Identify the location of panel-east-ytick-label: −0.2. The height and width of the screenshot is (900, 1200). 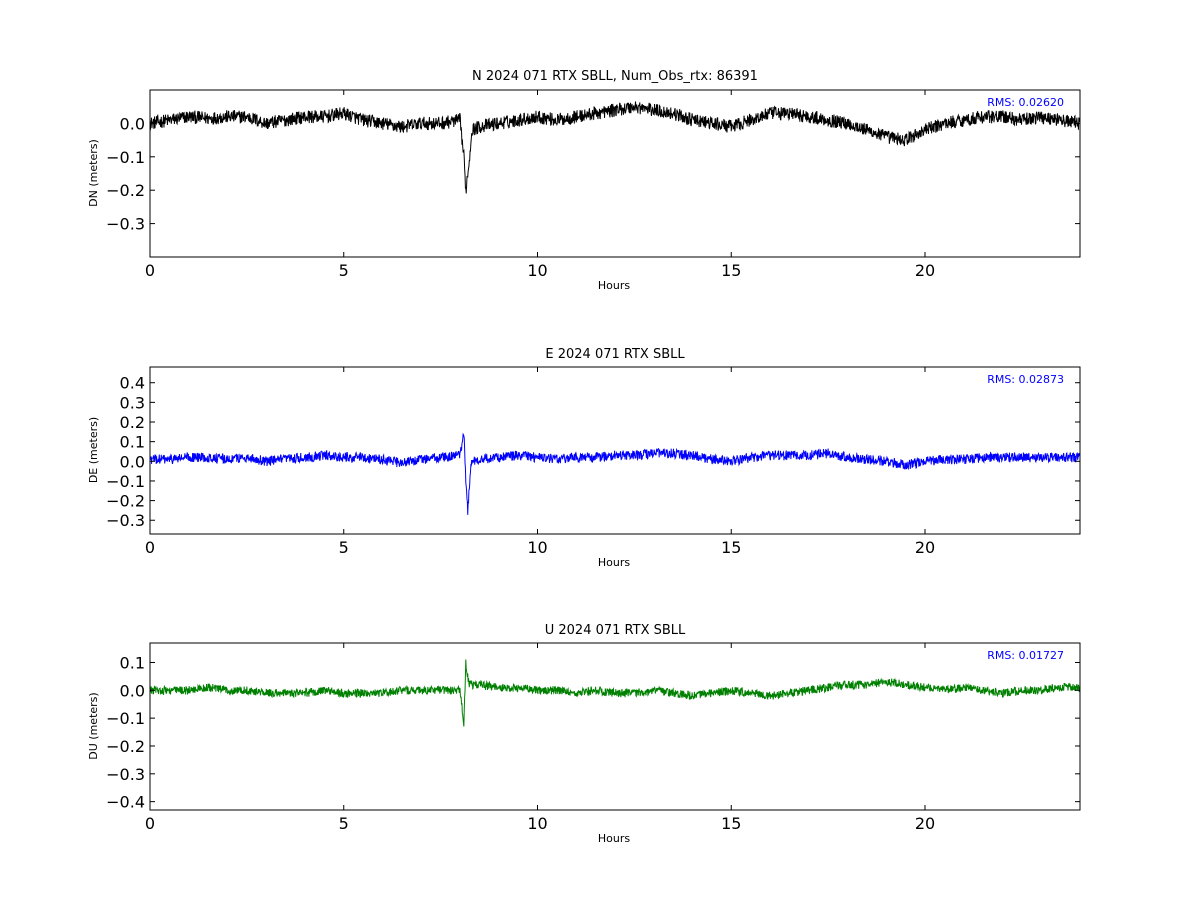
(125, 501).